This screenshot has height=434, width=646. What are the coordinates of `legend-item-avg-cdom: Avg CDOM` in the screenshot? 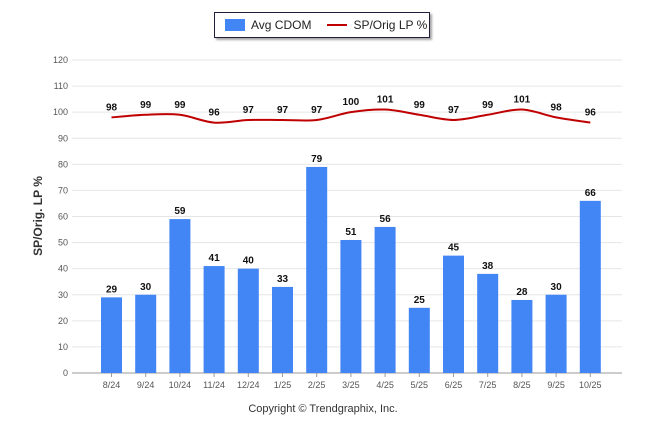 It's located at (263, 25).